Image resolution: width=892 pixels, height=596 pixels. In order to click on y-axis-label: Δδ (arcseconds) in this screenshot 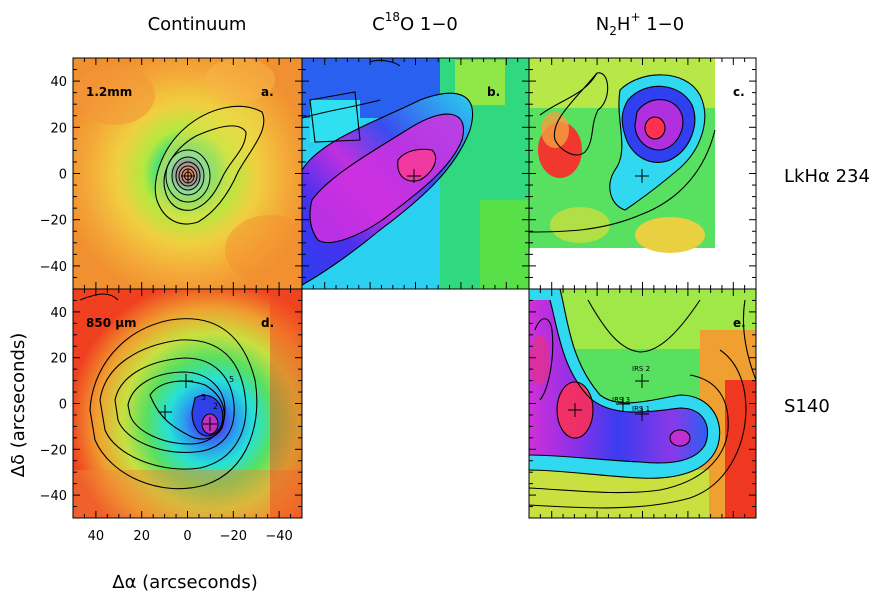, I will do `click(18, 405)`.